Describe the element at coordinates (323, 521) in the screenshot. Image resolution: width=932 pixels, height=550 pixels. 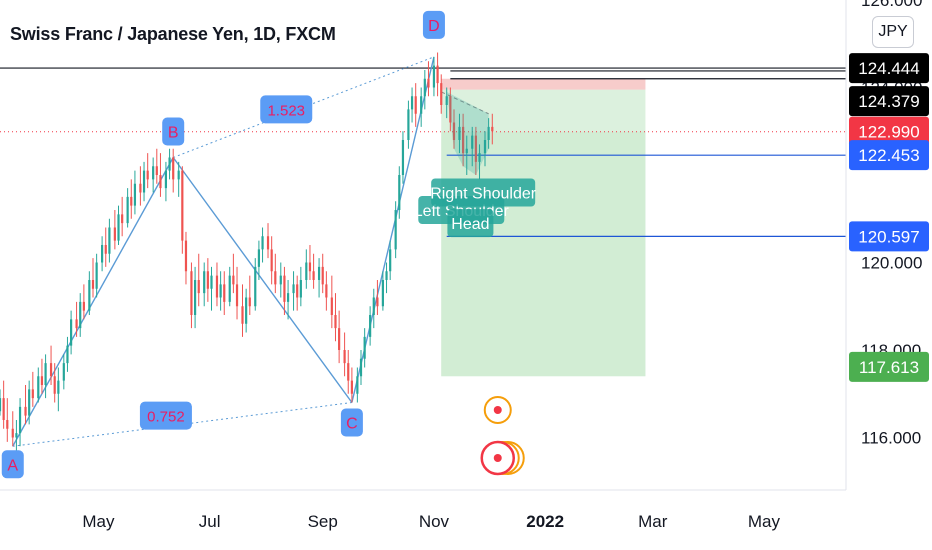
I see `x-tick-label: Sep` at that location.